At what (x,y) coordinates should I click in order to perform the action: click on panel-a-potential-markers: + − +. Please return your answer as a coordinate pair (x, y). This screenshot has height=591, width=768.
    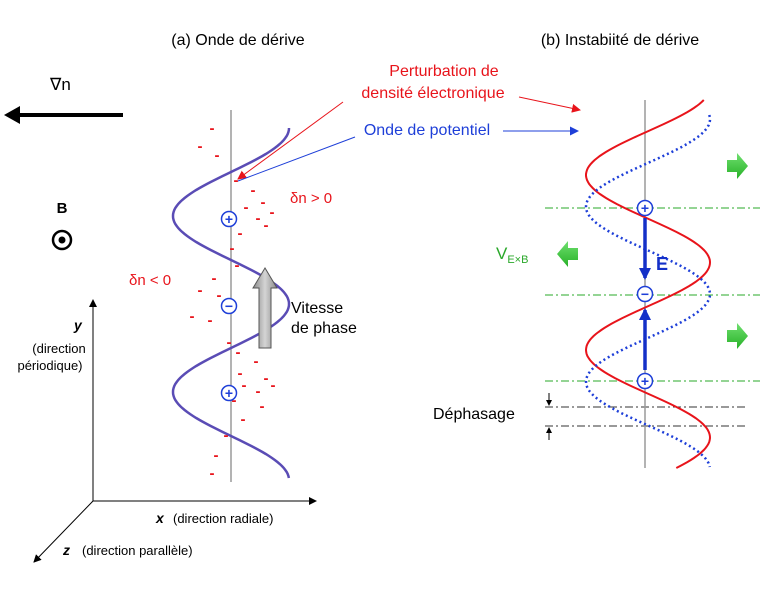
    Looking at the image, I should click on (229, 306).